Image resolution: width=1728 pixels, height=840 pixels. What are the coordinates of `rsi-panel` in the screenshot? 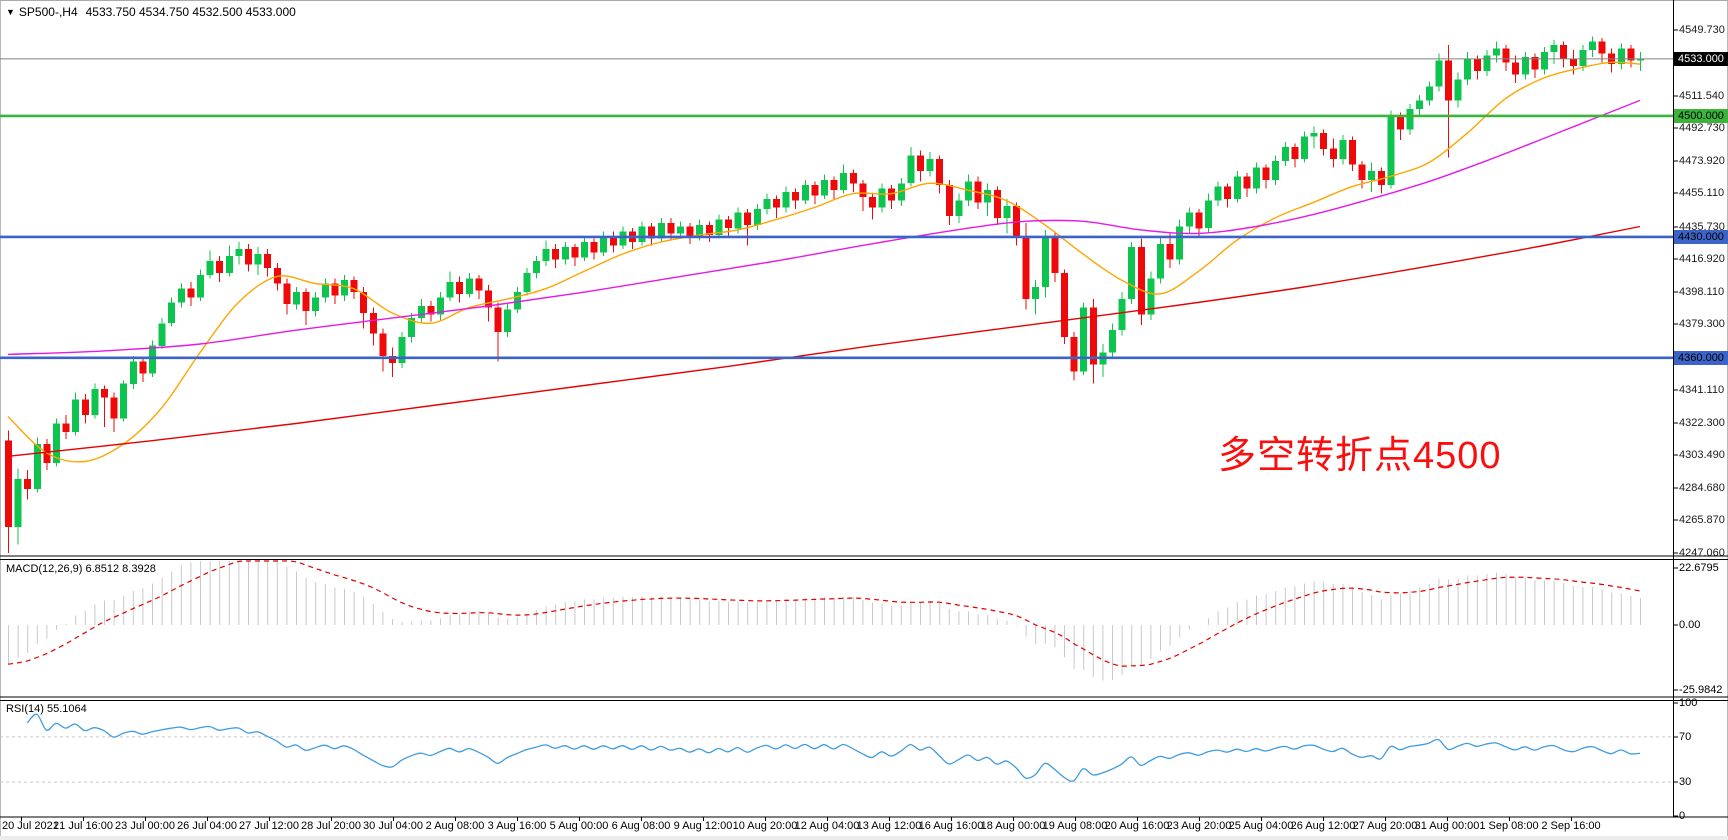 It's located at (836, 748).